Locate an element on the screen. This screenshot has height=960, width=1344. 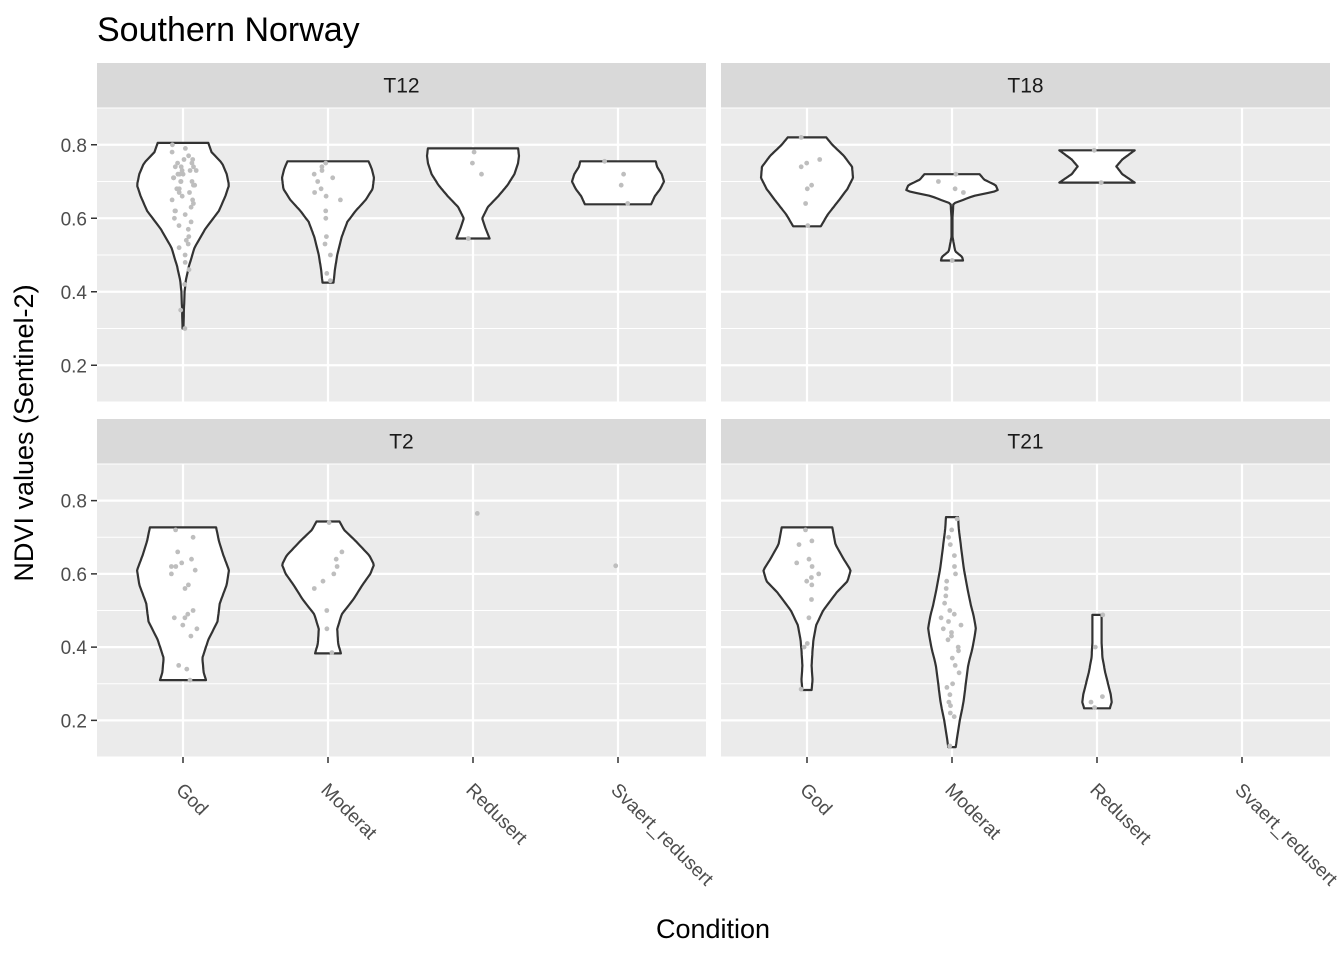
y-tick-label: 0.6 is located at coordinates (74, 575).